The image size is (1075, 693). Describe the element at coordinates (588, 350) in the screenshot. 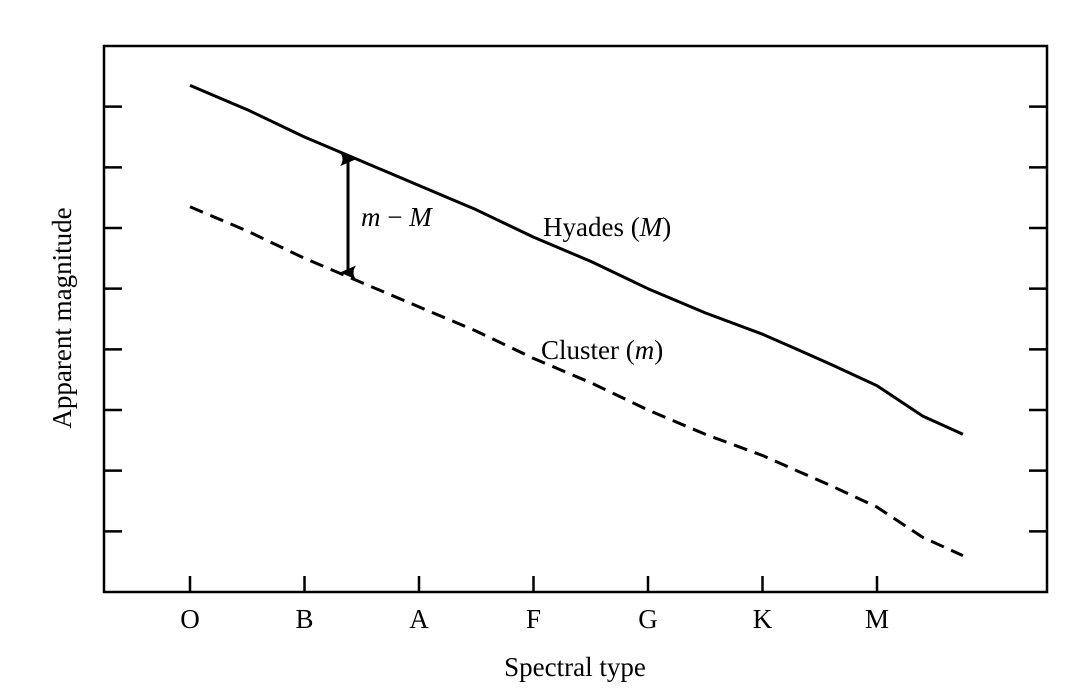

I see `cluster-label-main: Cluster (` at that location.